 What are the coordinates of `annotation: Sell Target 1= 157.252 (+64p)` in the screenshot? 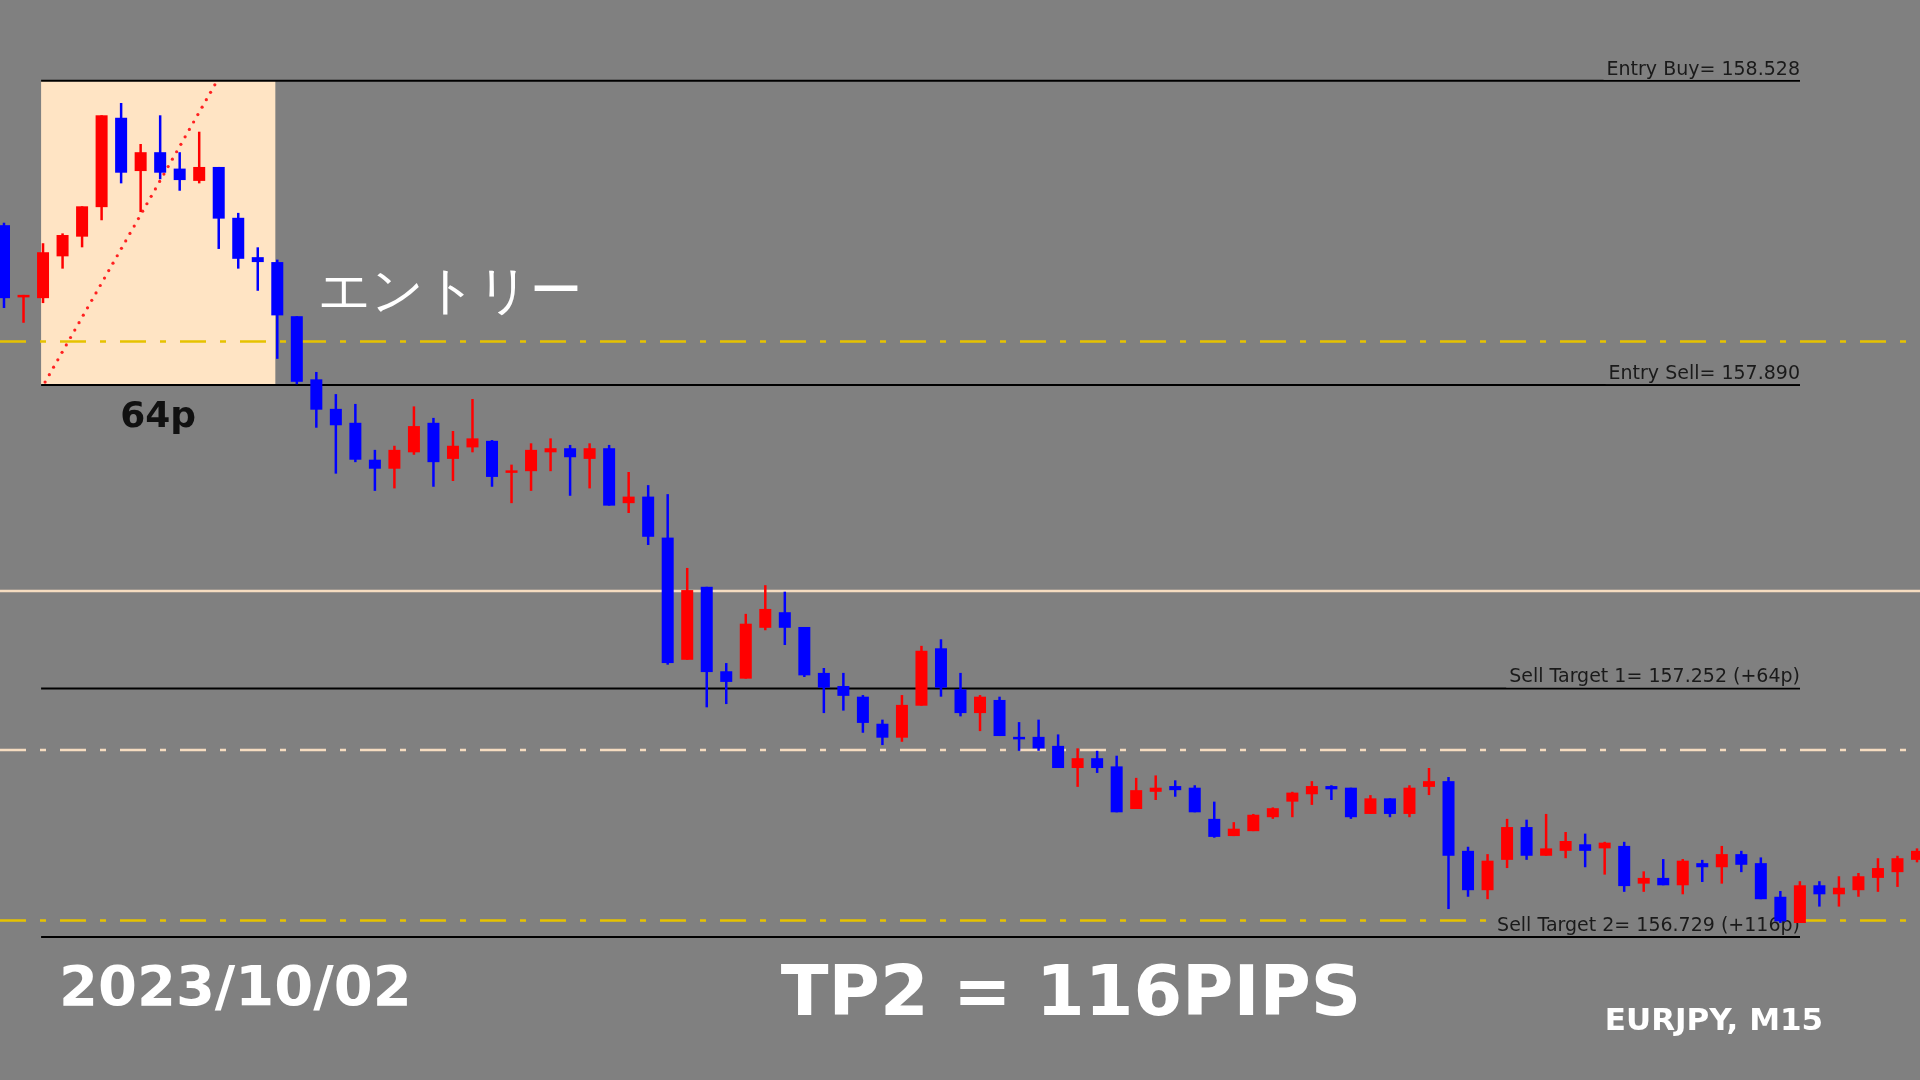 It's located at (1654, 675).